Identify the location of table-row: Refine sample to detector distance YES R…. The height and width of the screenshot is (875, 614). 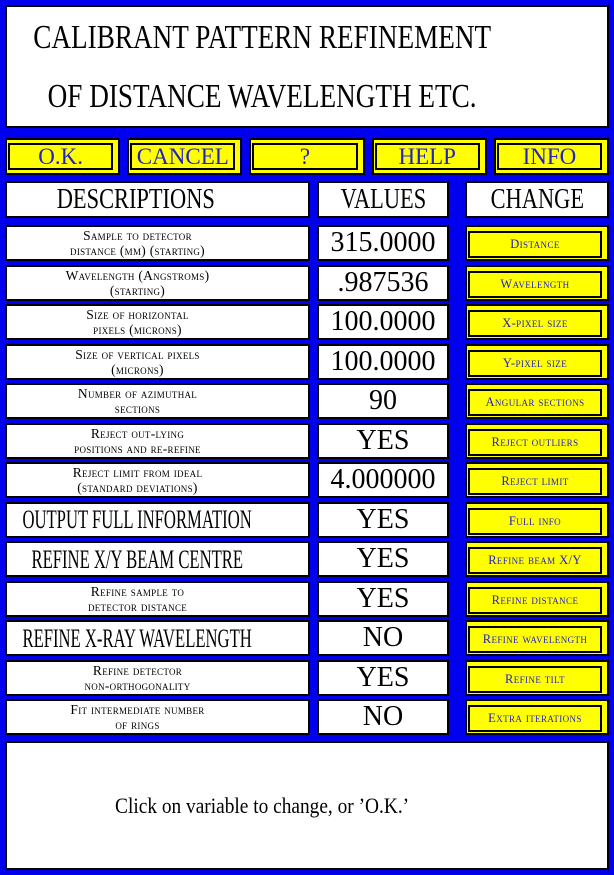
(307, 598).